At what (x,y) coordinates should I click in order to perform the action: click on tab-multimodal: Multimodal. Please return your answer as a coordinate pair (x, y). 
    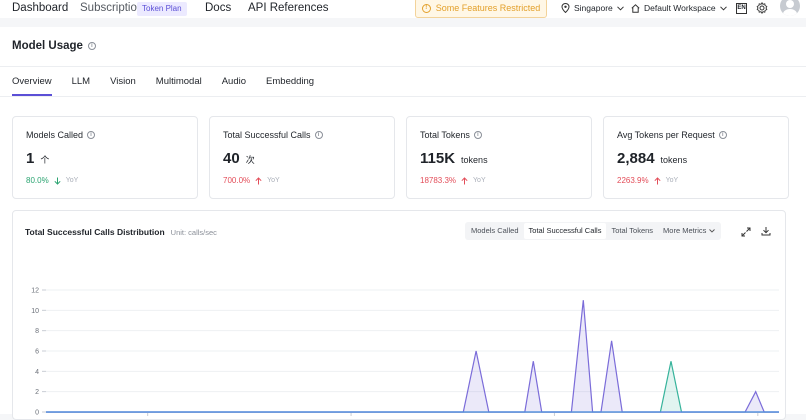
    Looking at the image, I should click on (178, 81).